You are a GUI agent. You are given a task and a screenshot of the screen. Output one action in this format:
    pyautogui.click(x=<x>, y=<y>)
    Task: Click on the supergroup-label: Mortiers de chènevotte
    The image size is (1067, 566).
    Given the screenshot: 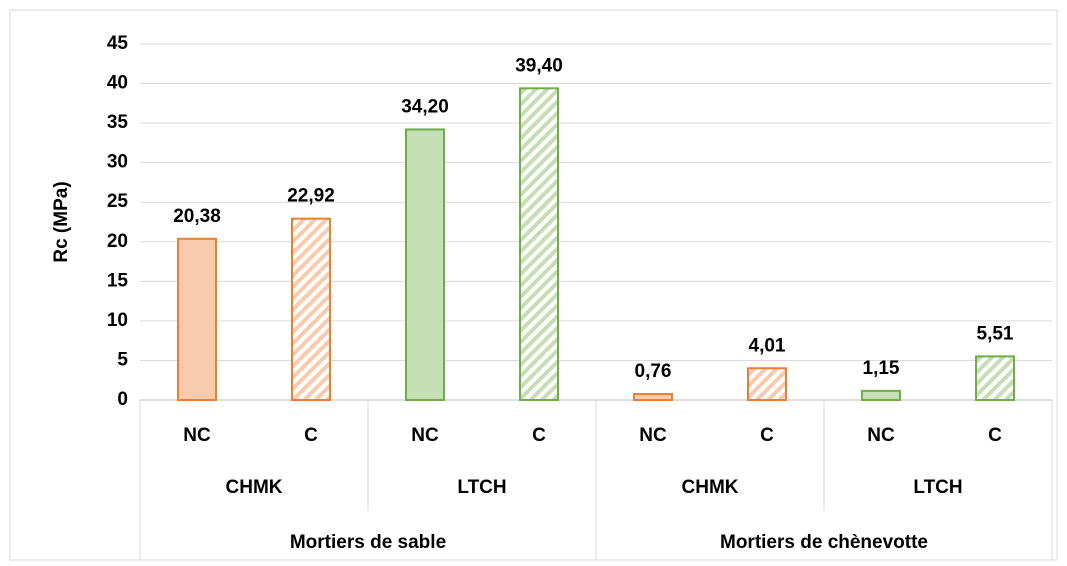 What is the action you would take?
    pyautogui.click(x=824, y=542)
    